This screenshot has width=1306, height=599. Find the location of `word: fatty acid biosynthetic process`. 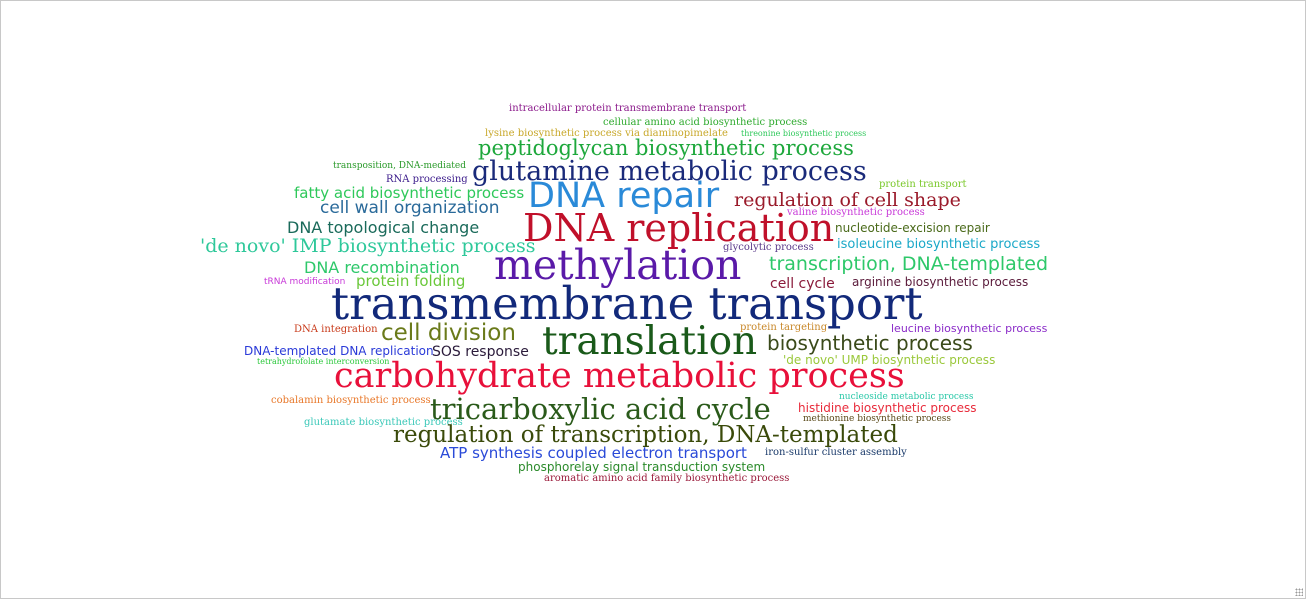

word: fatty acid biosynthetic process is located at coordinates (409, 193).